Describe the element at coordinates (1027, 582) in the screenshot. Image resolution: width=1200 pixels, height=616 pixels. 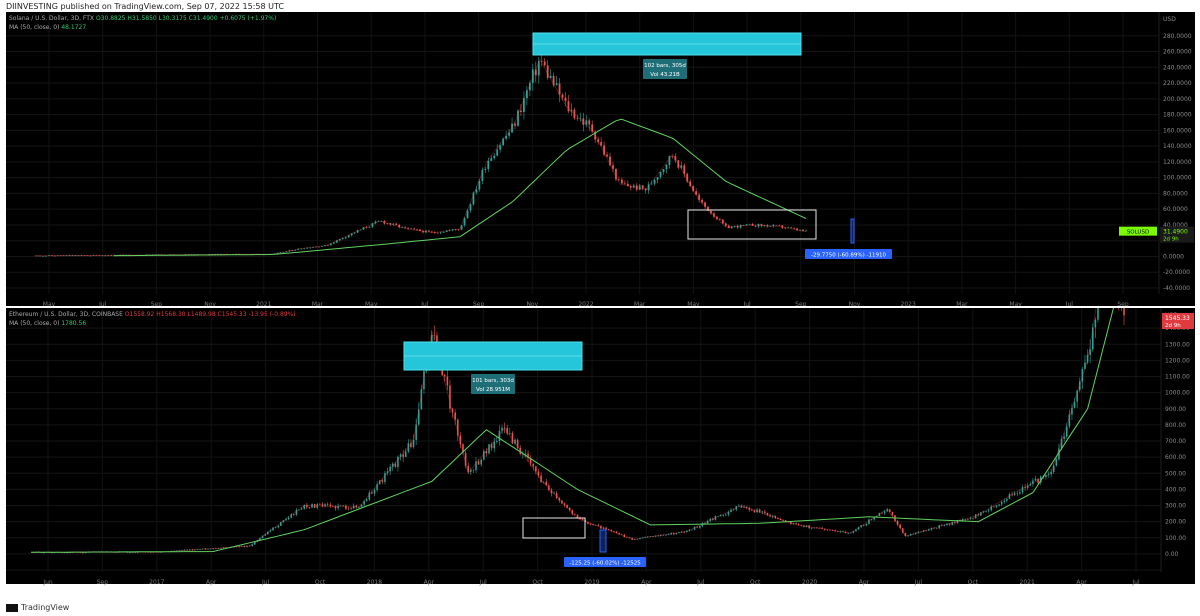
I see `eth-x-tick-label: 2021` at that location.